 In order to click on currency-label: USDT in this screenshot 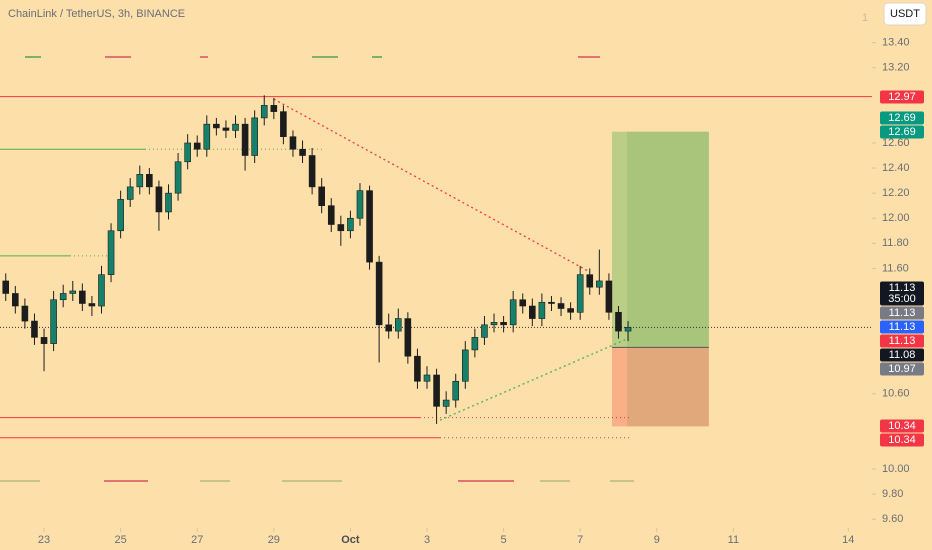, I will do `click(905, 14)`.